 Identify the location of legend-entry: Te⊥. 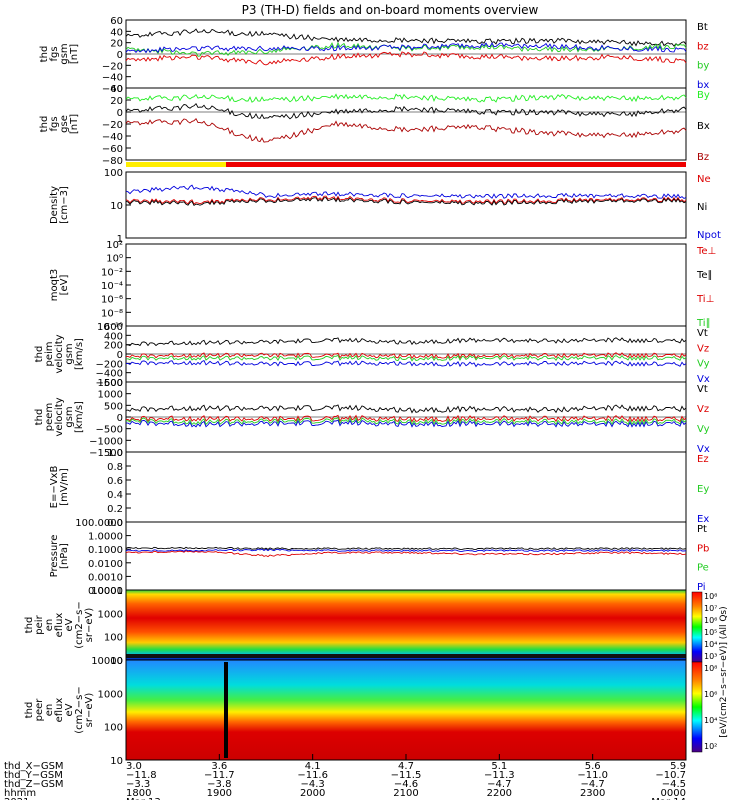
(706, 251).